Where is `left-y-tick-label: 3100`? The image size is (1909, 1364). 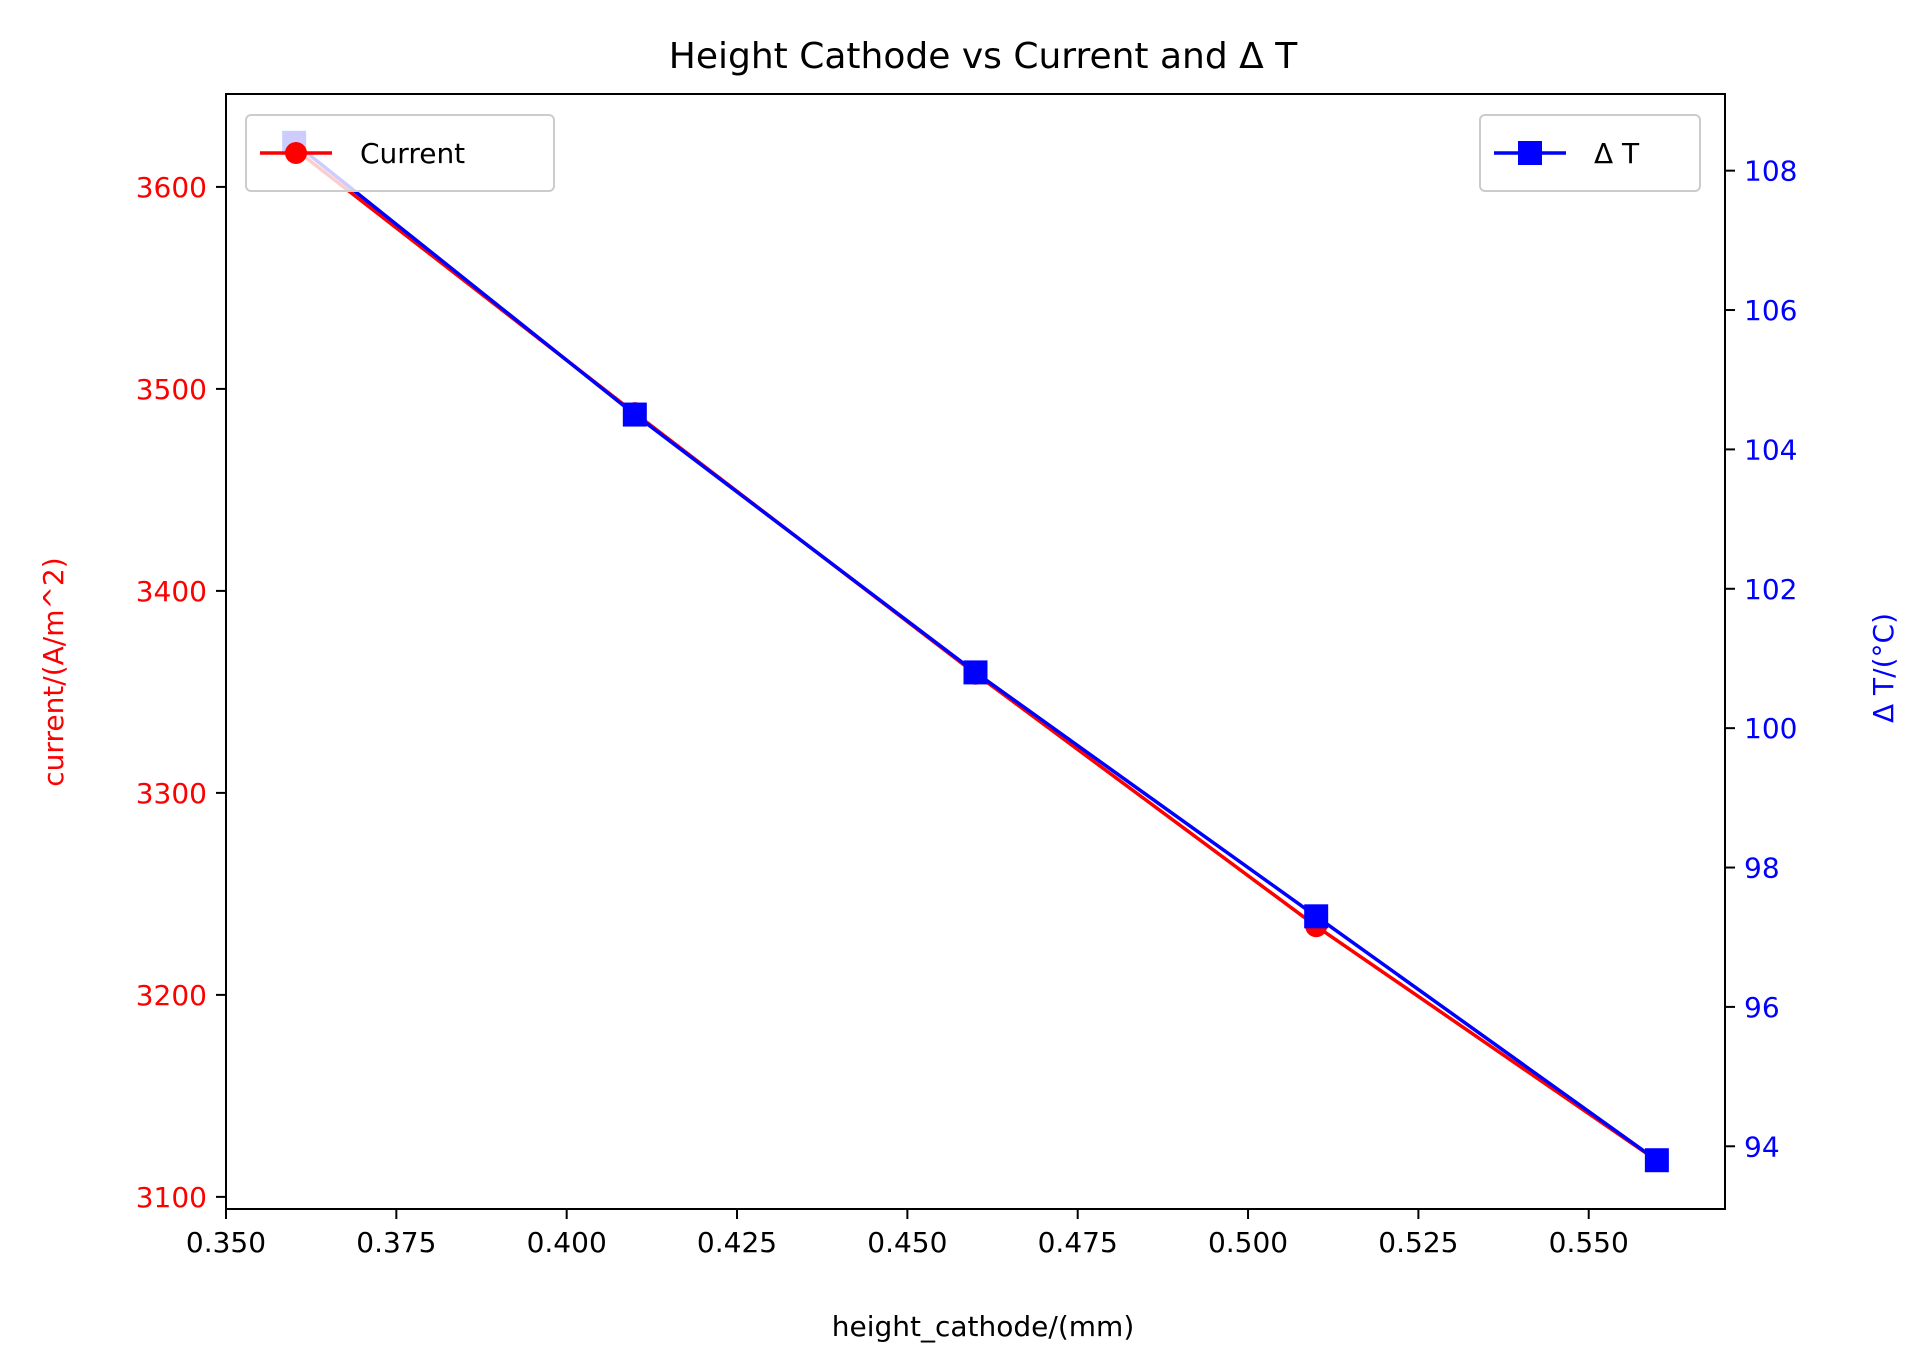 left-y-tick-label: 3100 is located at coordinates (171, 1197).